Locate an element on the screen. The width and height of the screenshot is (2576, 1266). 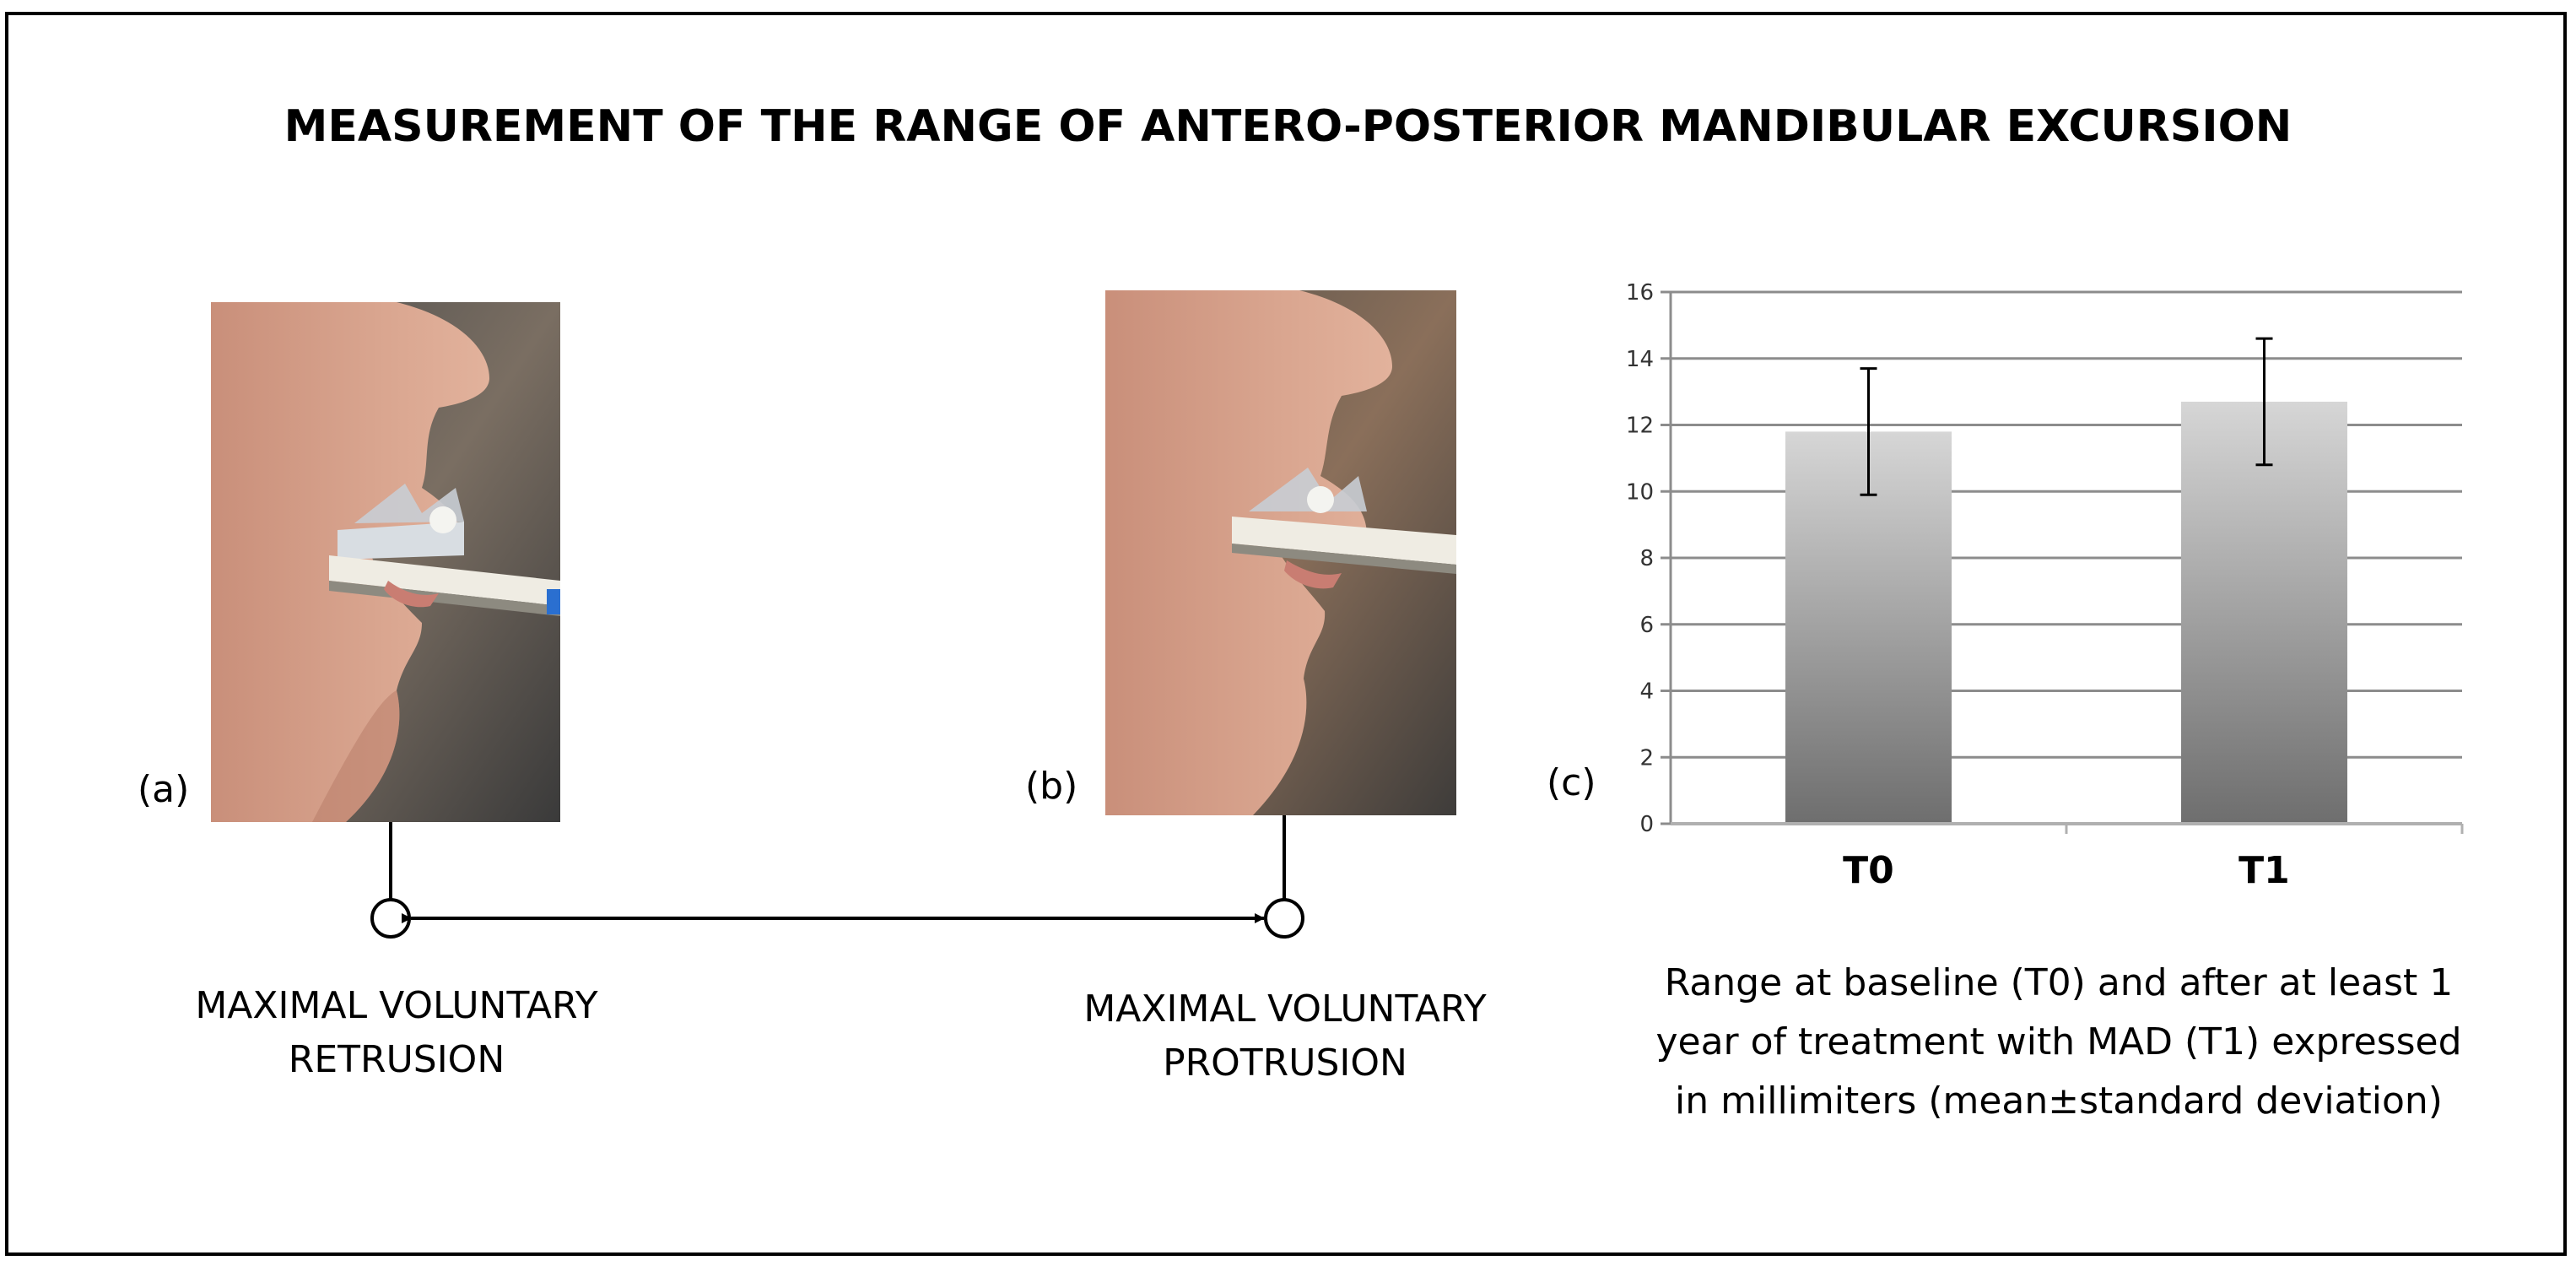
ytick-label-0: 0 is located at coordinates (1646, 824).